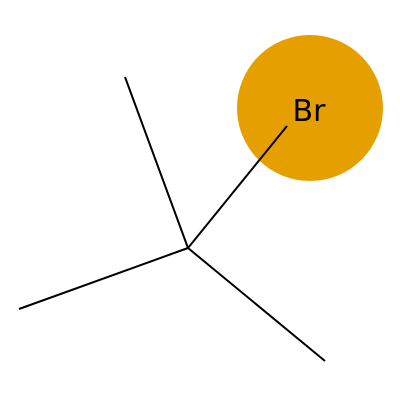 The height and width of the screenshot is (400, 400). I want to click on bond-center-left, so click(103, 278).